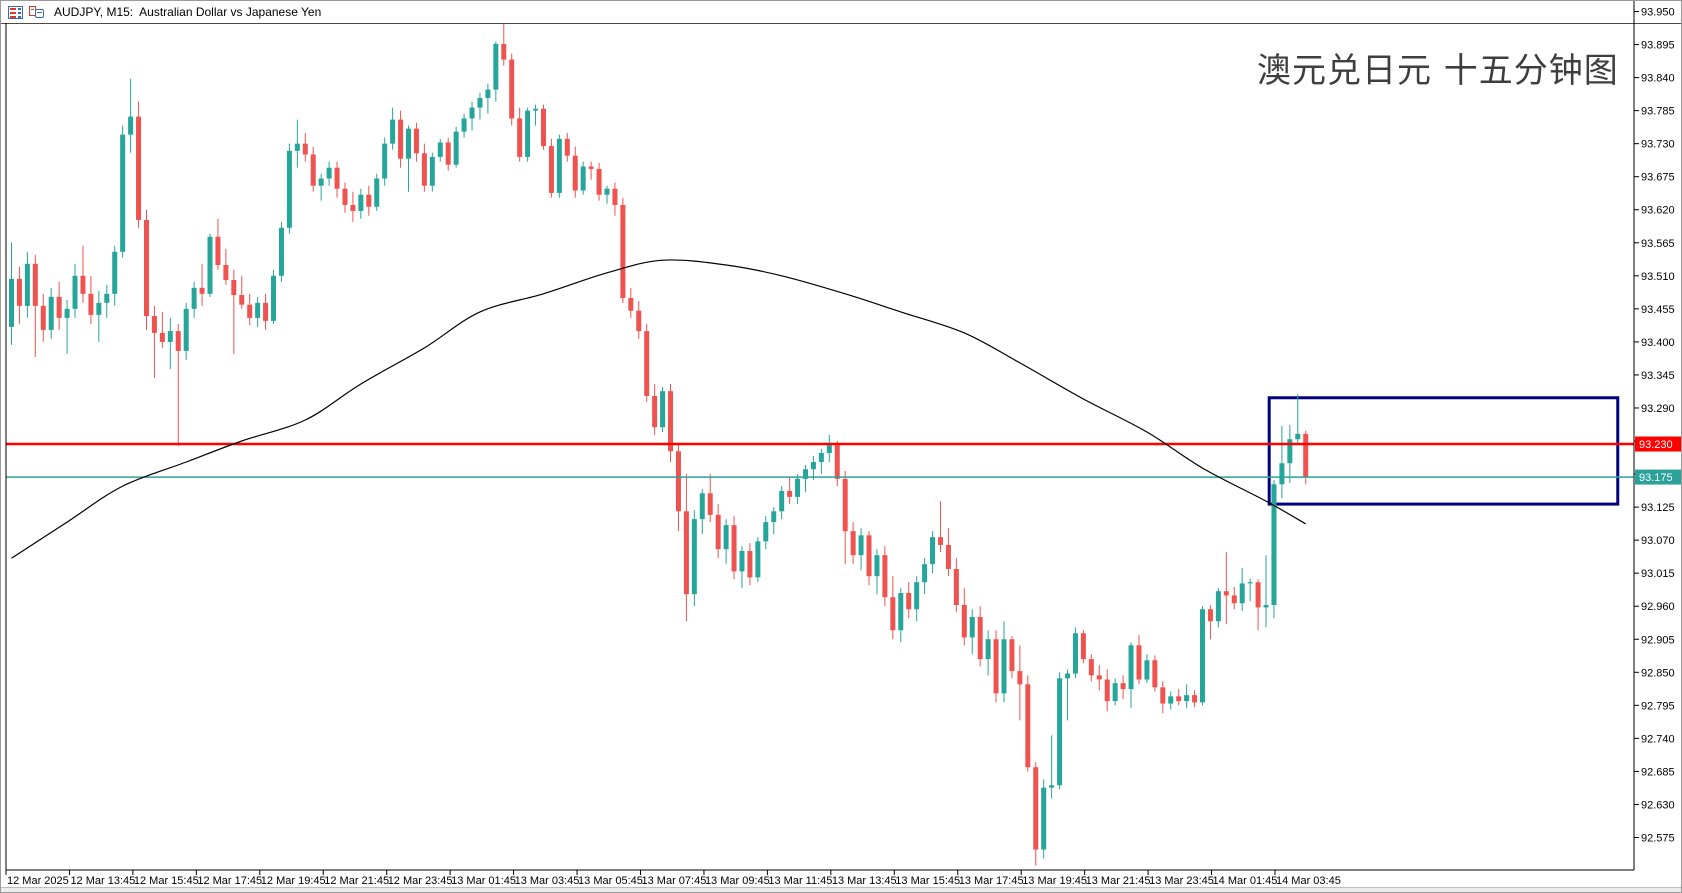 The image size is (1682, 893). Describe the element at coordinates (1658, 640) in the screenshot. I see `y-axis-label: 92.905` at that location.